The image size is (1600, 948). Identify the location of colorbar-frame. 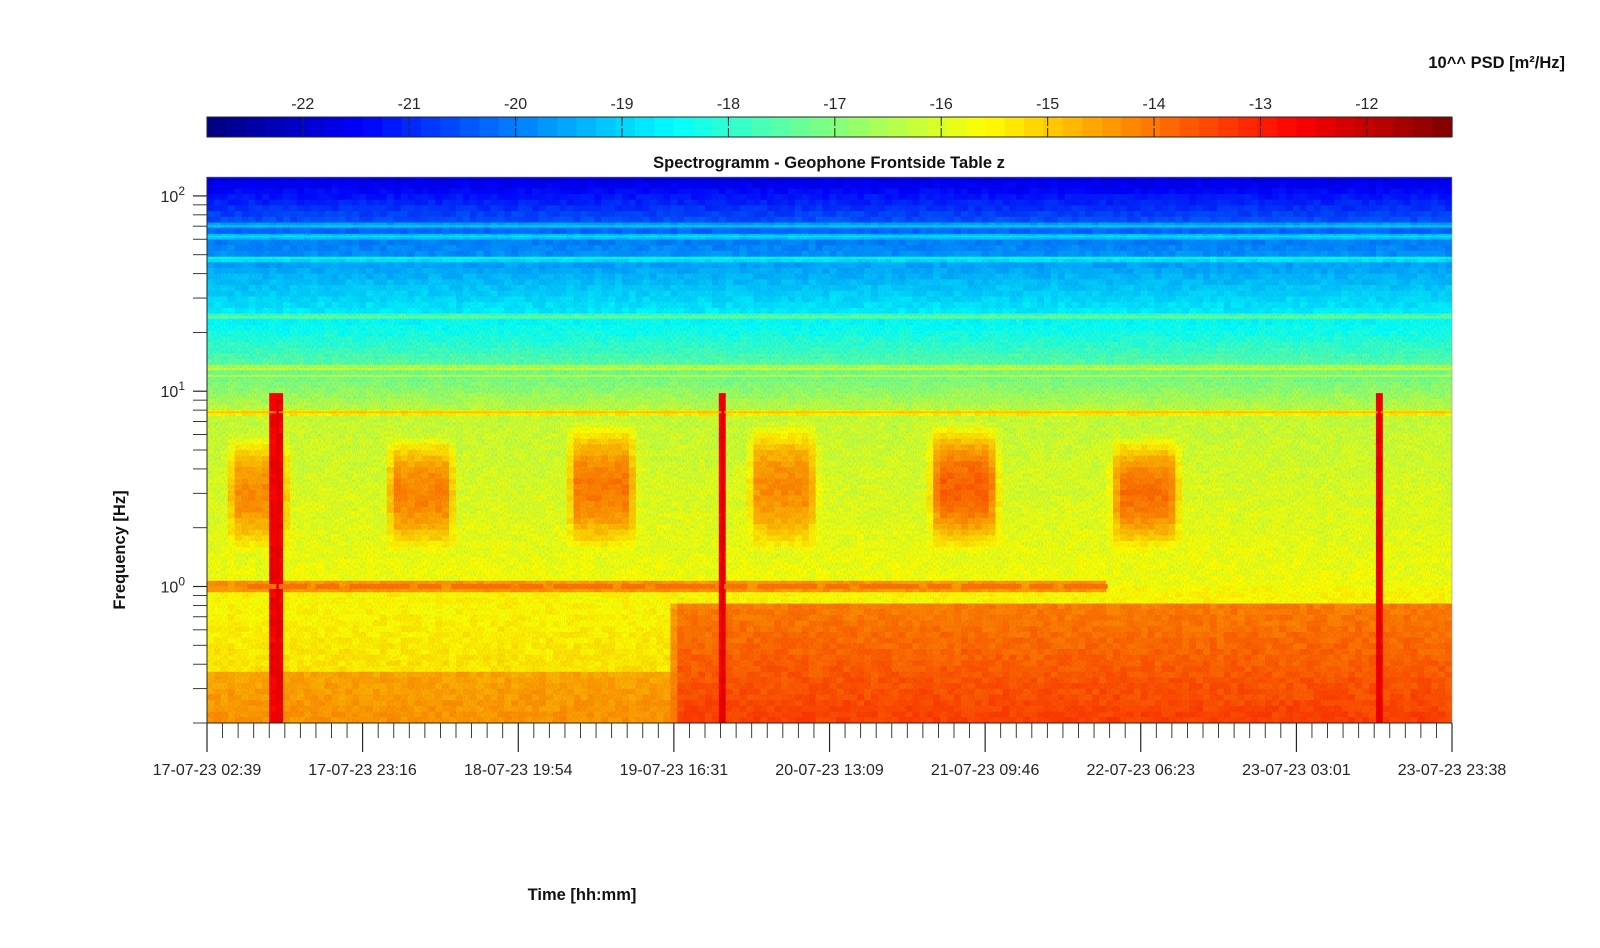
(829, 127).